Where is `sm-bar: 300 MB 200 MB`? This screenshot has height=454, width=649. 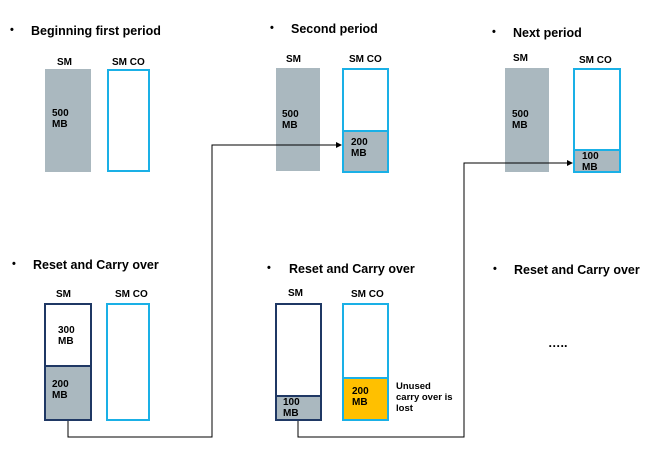
sm-bar: 300 MB 200 MB is located at coordinates (68, 362).